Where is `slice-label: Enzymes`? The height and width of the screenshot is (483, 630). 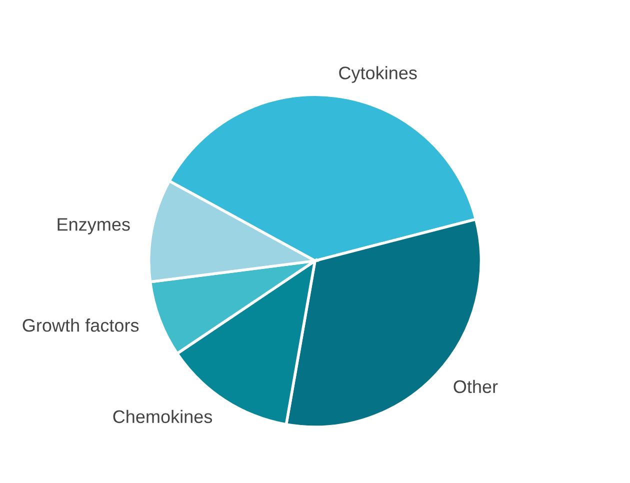 slice-label: Enzymes is located at coordinates (94, 226).